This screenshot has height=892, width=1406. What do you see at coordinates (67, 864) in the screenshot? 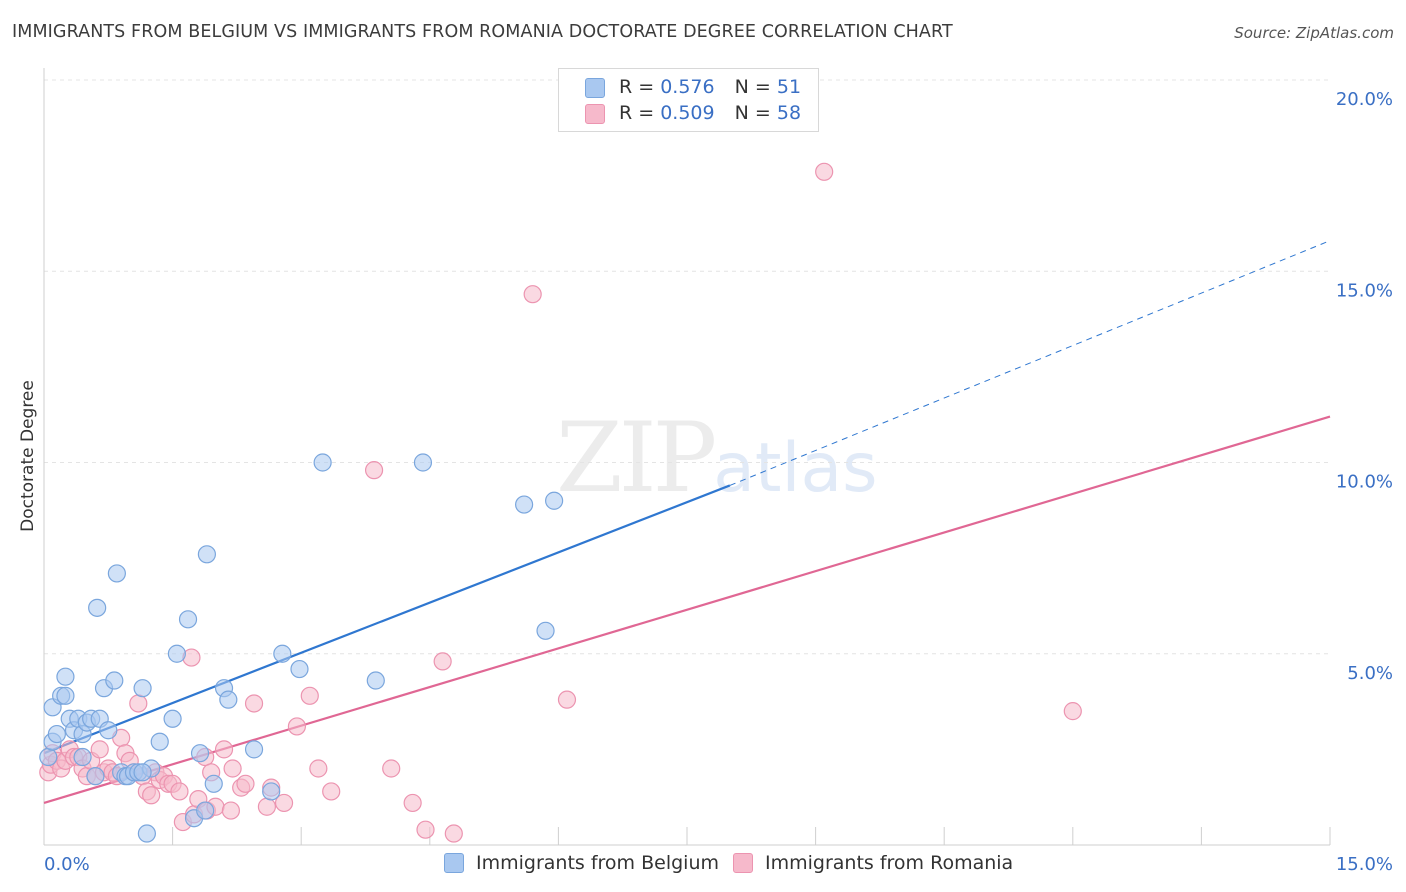
I see `x-tick-label-min: 0.0%` at bounding box center [67, 864].